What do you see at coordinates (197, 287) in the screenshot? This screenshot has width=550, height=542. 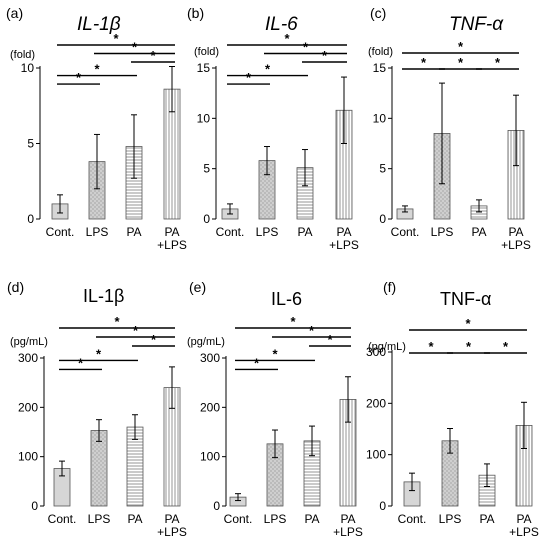 I see `panel-label: (e)` at bounding box center [197, 287].